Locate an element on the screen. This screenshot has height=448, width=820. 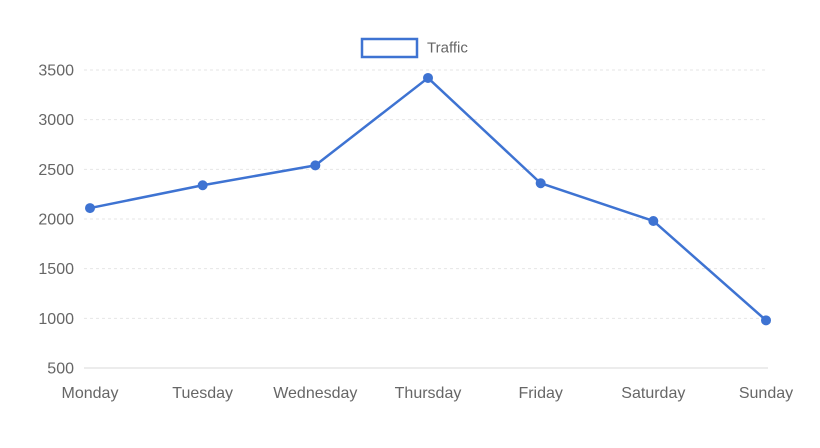
legend-label: Traffic is located at coordinates (447, 48).